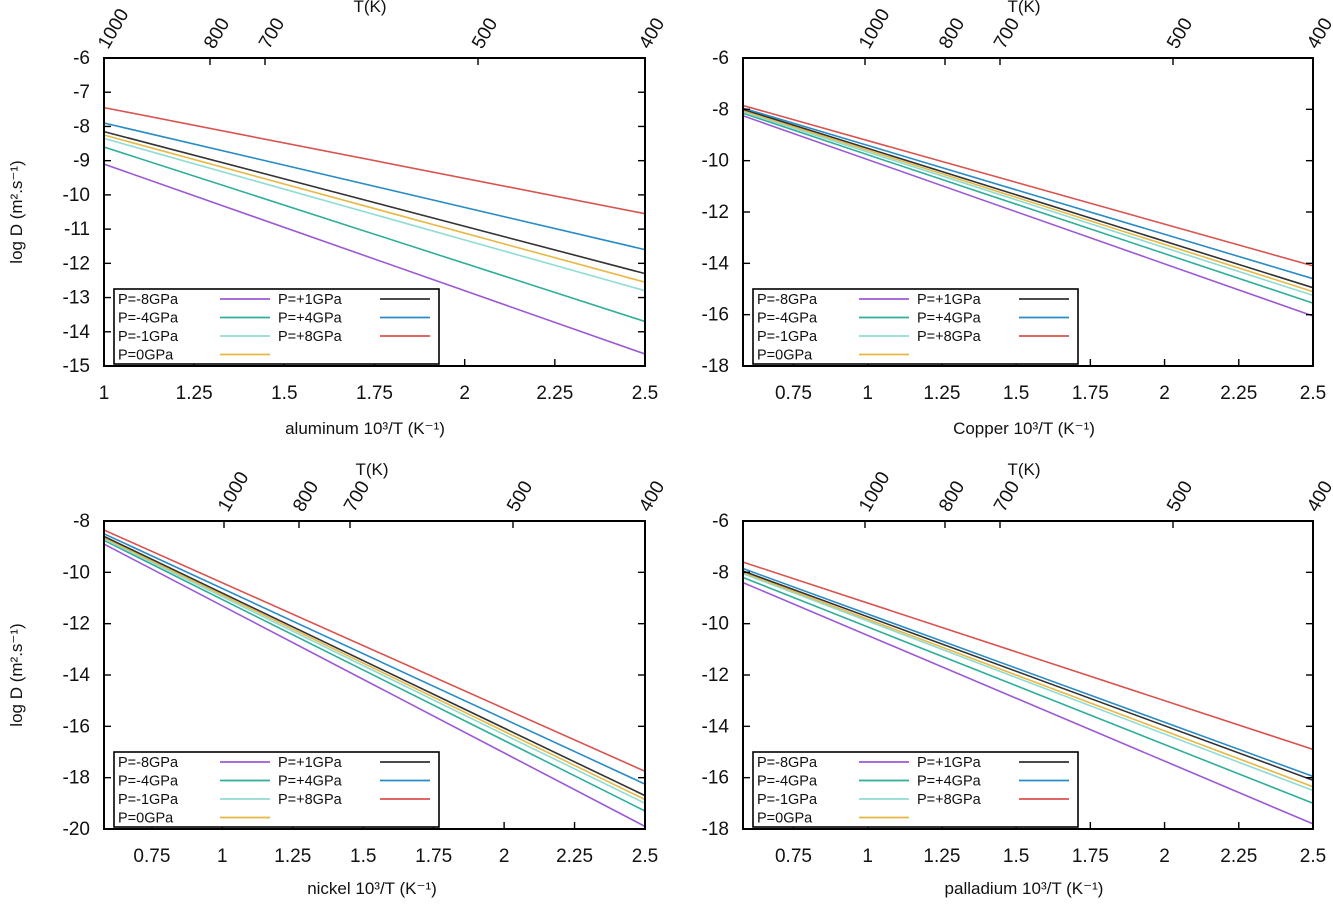  Describe the element at coordinates (941, 393) in the screenshot. I see `x-tick-label: 1.25` at that location.